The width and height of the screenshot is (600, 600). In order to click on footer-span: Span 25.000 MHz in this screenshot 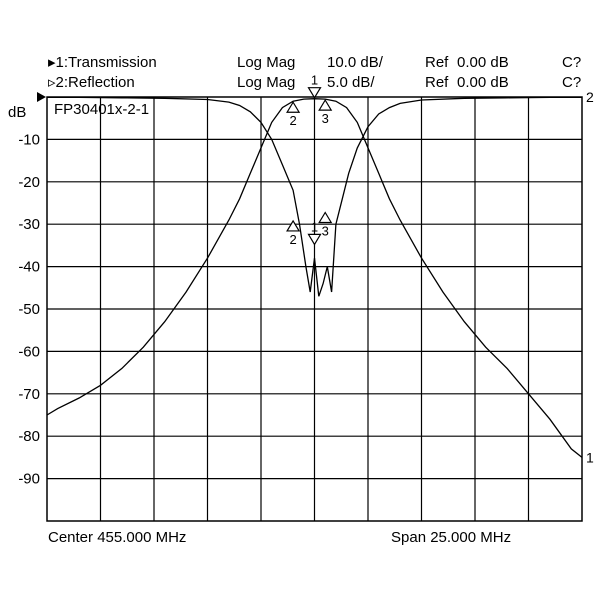, I will do `click(451, 537)`.